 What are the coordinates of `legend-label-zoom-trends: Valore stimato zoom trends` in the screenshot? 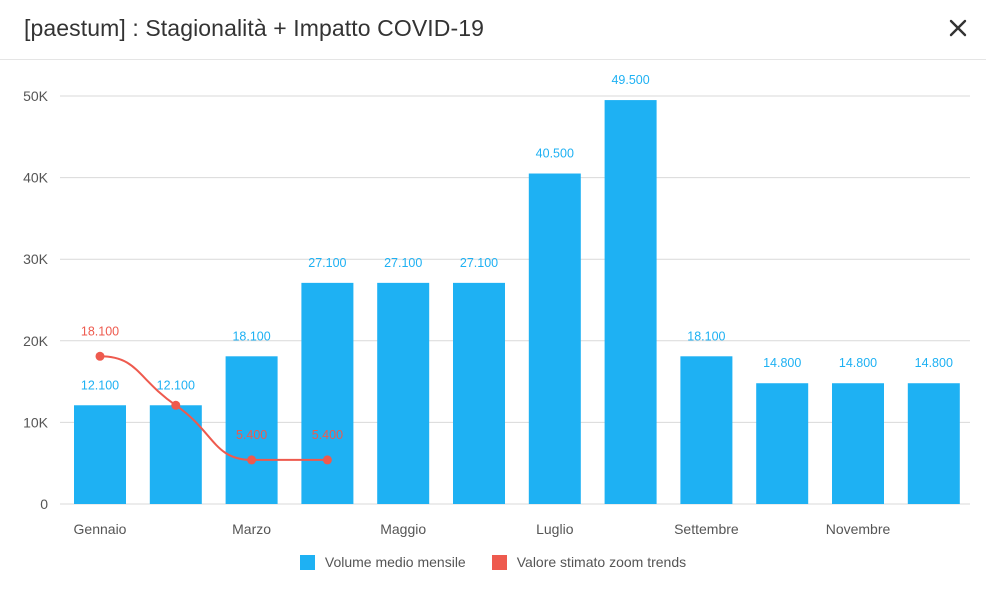 It's located at (601, 562).